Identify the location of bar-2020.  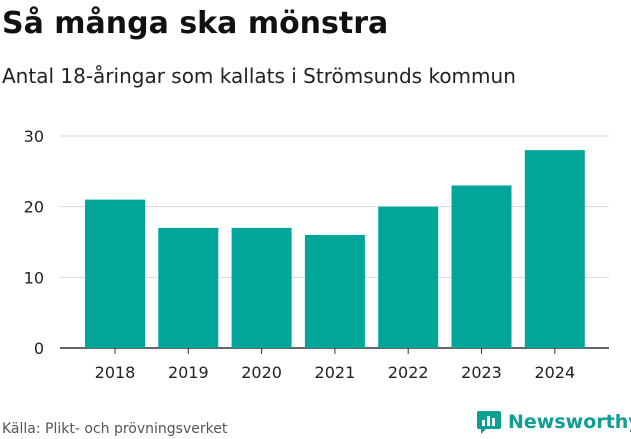
(261, 287).